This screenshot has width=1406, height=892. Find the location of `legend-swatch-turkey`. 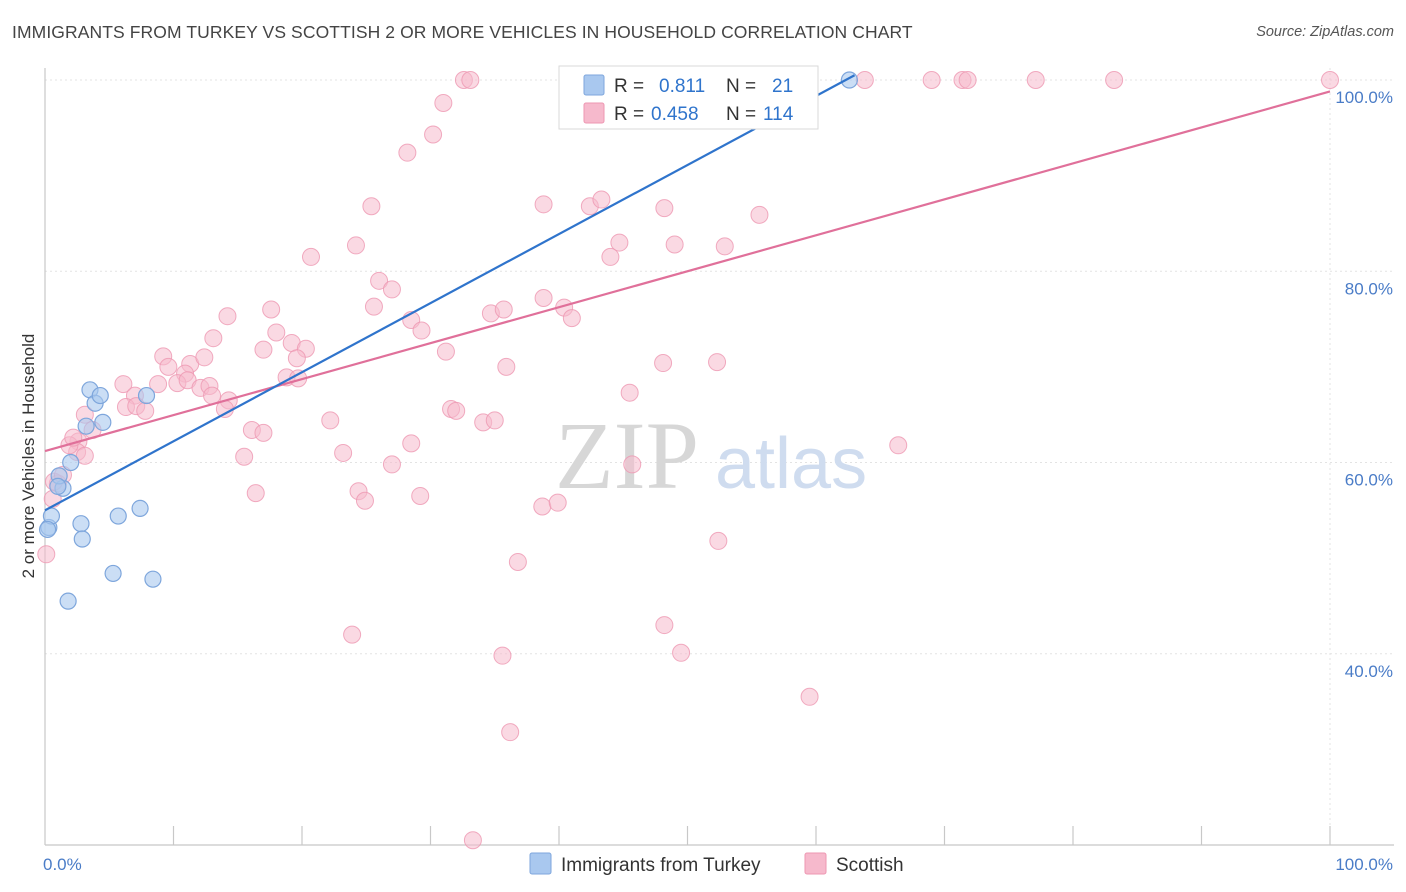

legend-swatch-turkey is located at coordinates (594, 85).